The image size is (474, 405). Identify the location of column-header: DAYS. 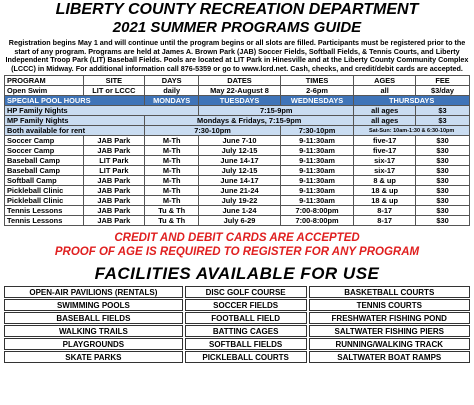
(172, 81).